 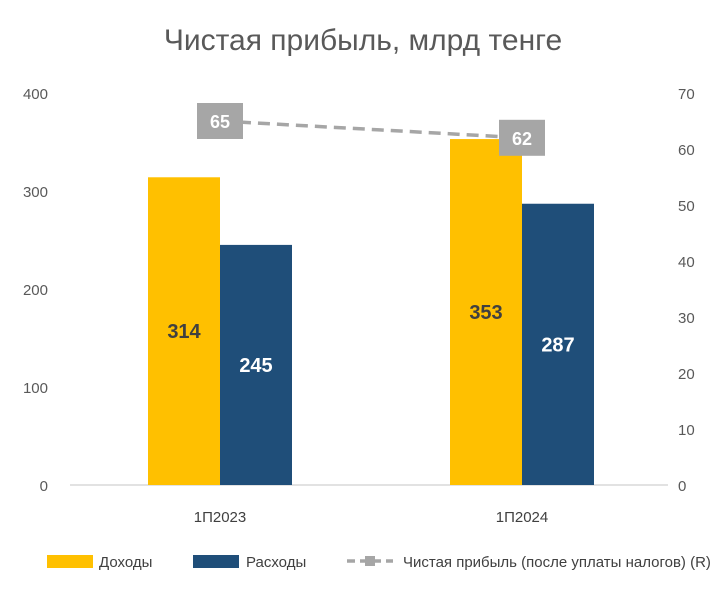 What do you see at coordinates (686, 150) in the screenshot?
I see `right-tick-label: 60` at bounding box center [686, 150].